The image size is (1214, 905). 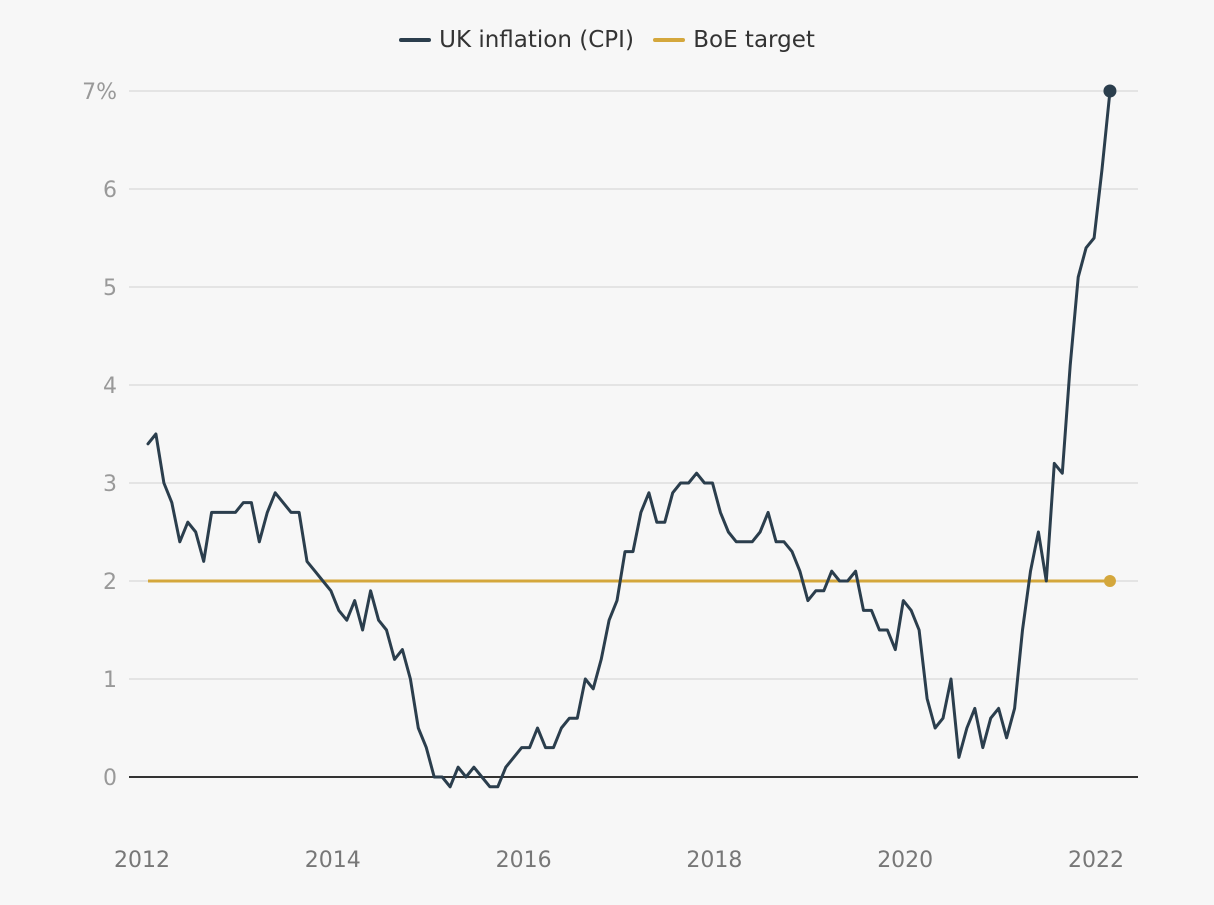 I want to click on legend-swatch-cpi, so click(x=415, y=40).